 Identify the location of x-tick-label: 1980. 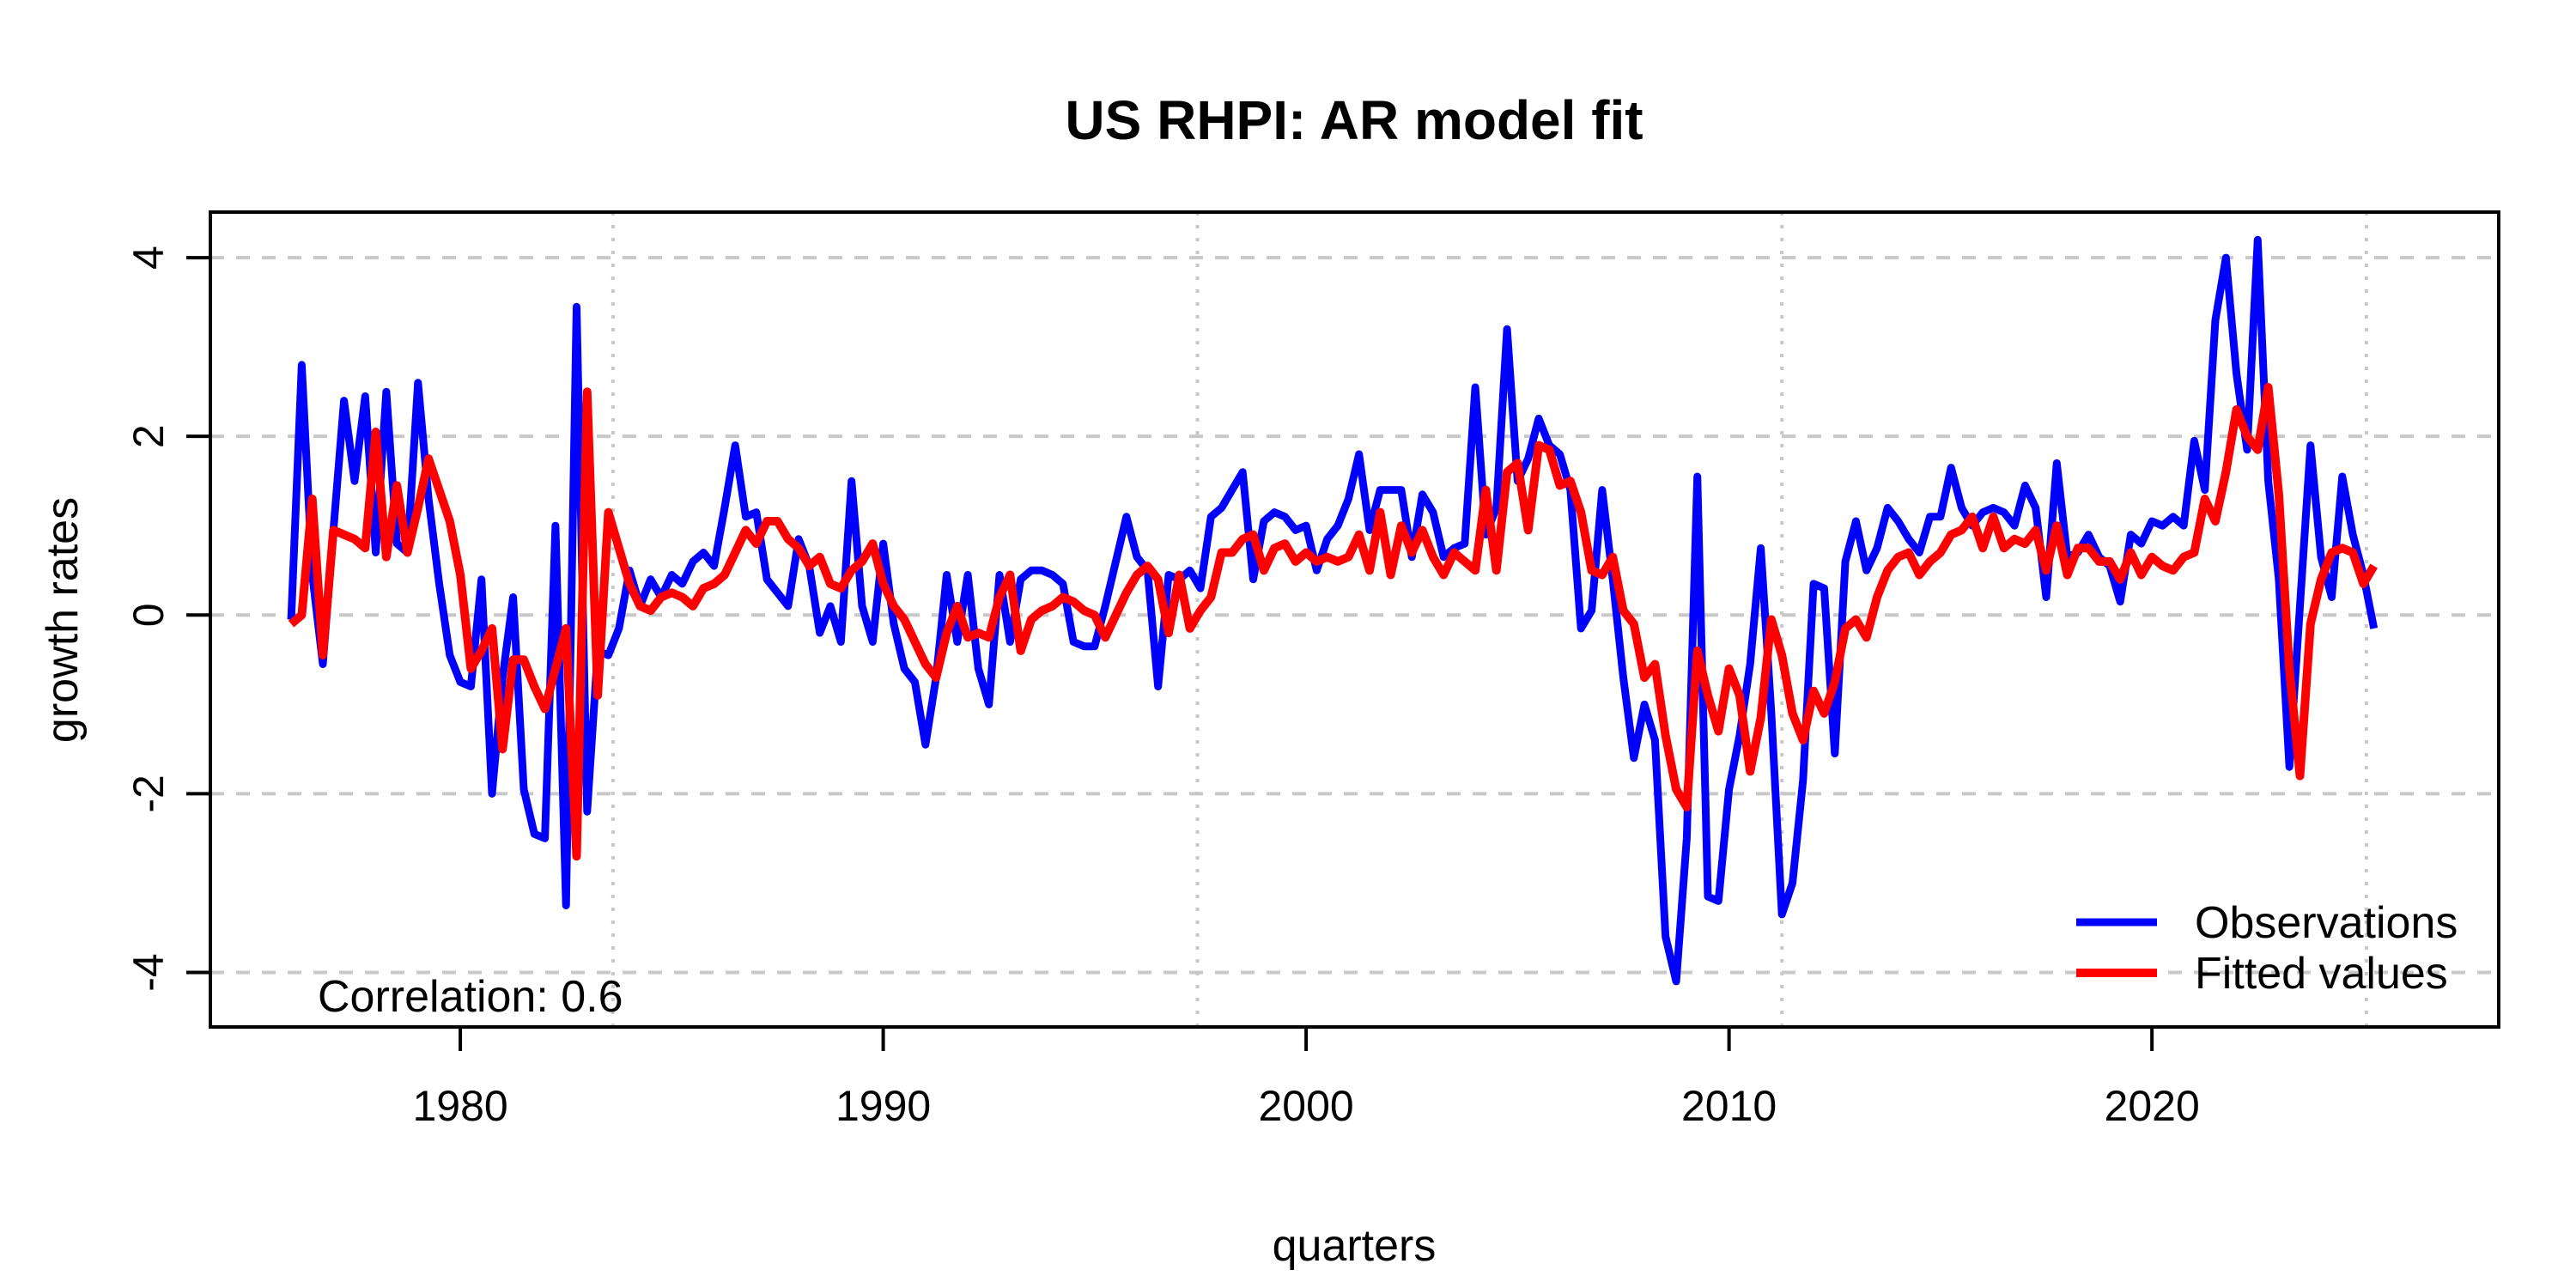
(459, 1106).